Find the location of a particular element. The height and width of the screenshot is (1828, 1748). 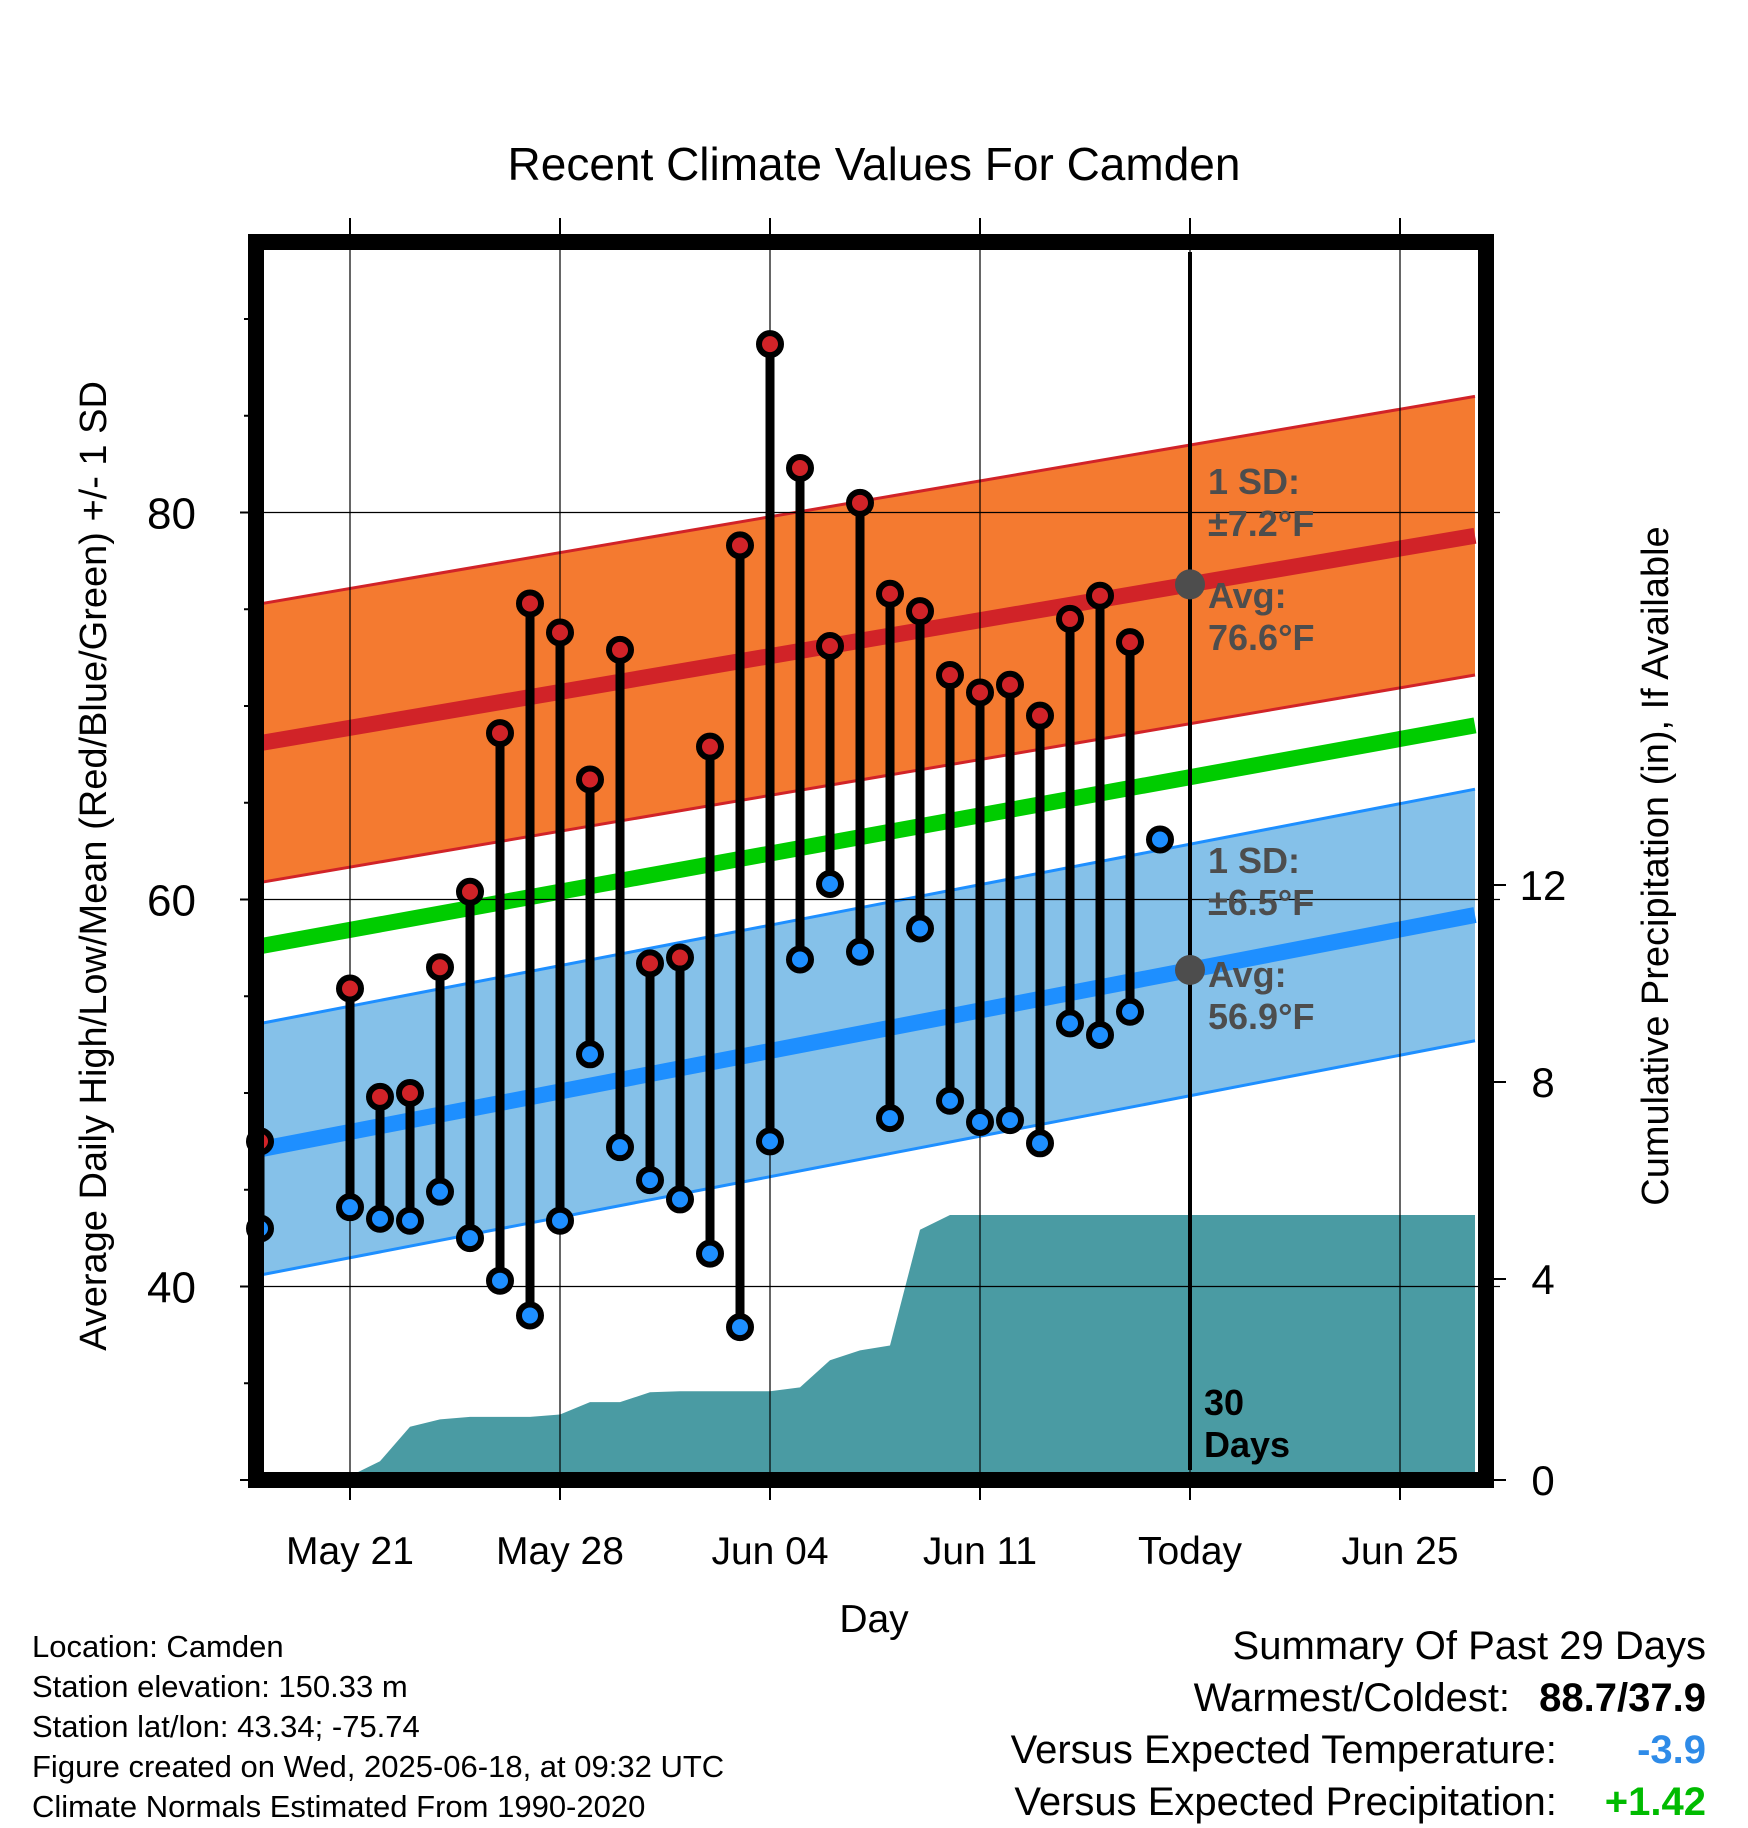

chart-title: Recent Climate Values For Camden is located at coordinates (874, 164).